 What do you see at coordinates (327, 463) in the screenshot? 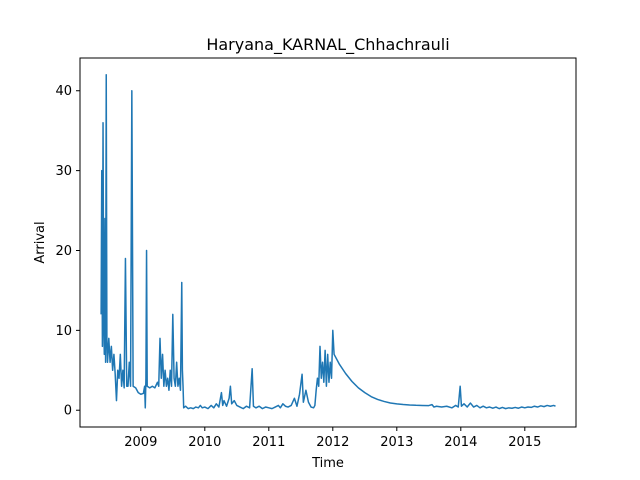
I see `x-axis-label: Time` at bounding box center [327, 463].